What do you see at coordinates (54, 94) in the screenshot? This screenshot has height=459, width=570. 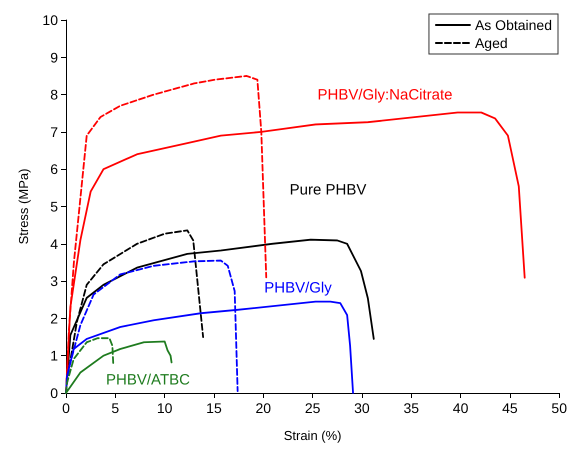 I see `y-tick-label: 8` at bounding box center [54, 94].